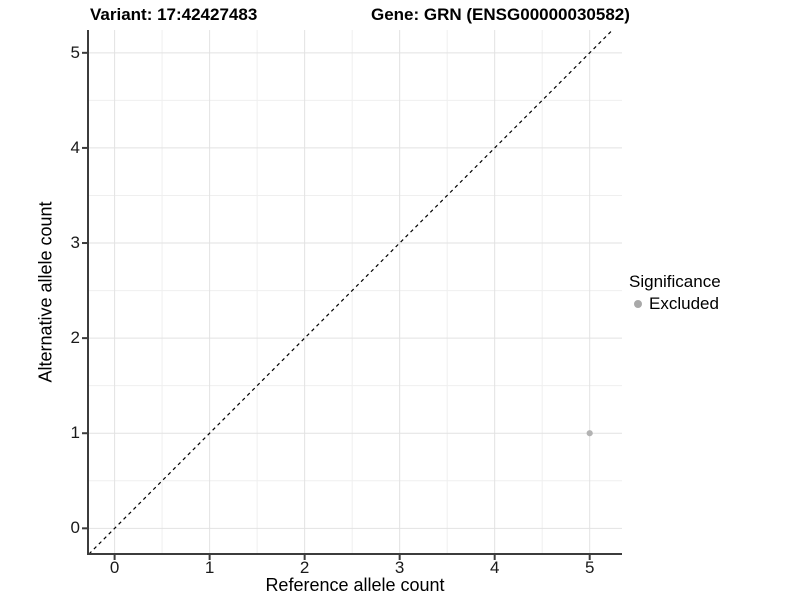 This screenshot has height=600, width=800. I want to click on legend-items: Excluded, so click(675, 303).